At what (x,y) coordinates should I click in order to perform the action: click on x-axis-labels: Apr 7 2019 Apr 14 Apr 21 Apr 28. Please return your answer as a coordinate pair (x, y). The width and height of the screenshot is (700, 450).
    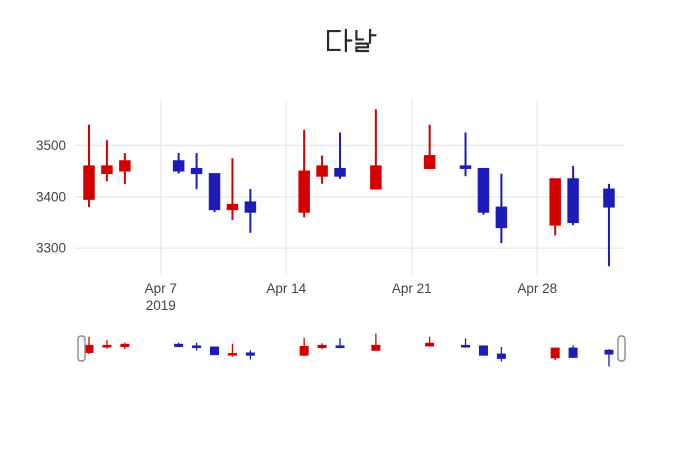
    Looking at the image, I should click on (351, 297).